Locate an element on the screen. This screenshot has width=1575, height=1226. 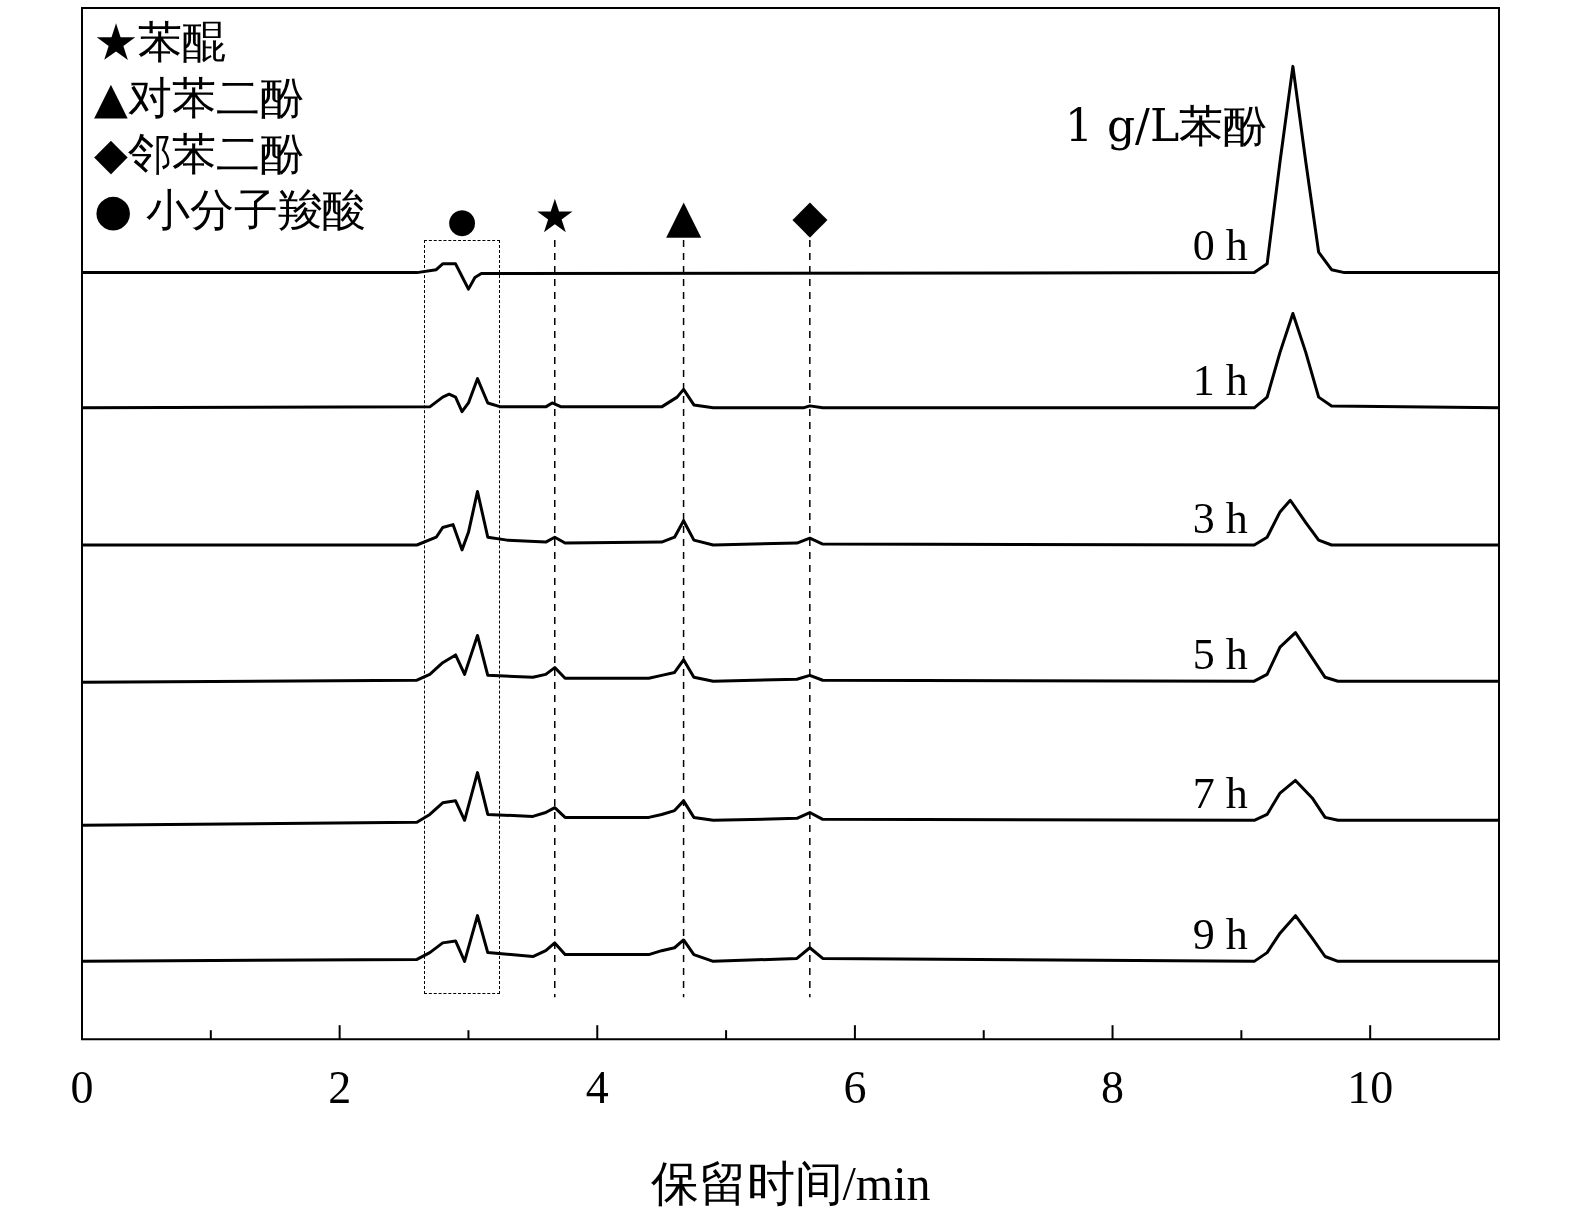
annotation: ★苯醌 is located at coordinates (160, 42).